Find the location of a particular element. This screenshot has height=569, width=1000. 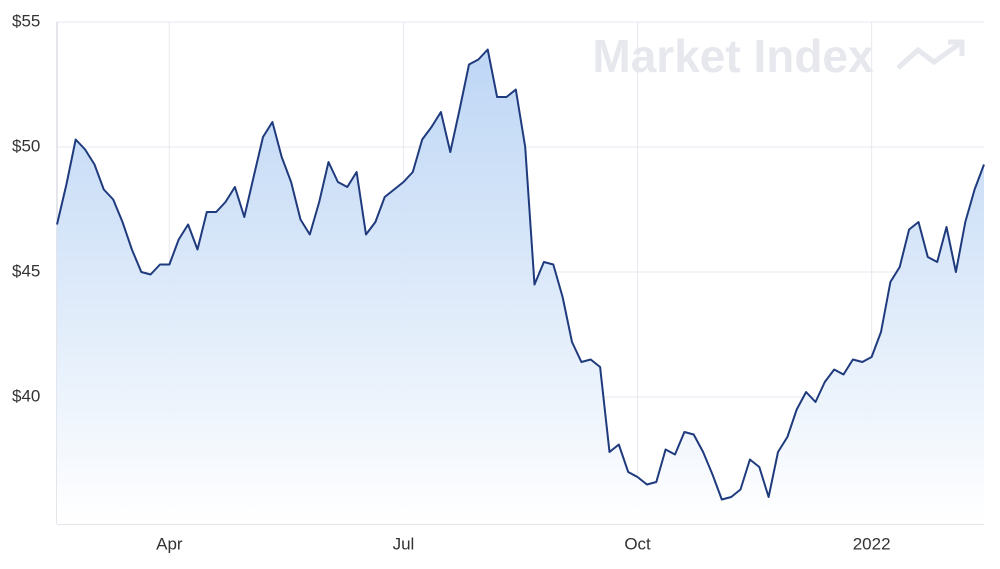

y-tick-label: $45 is located at coordinates (26, 270).